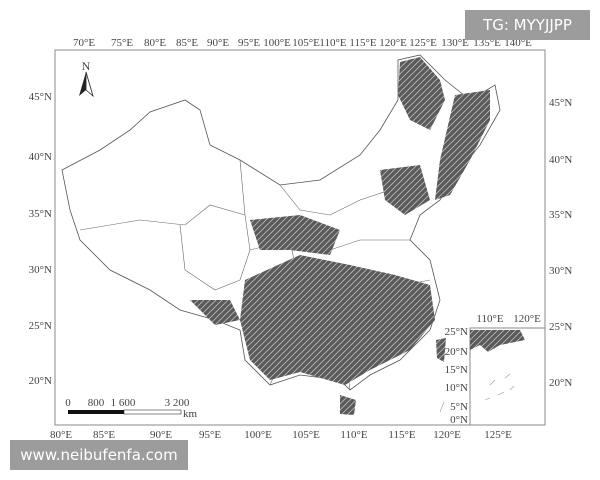 The image size is (600, 480). Describe the element at coordinates (40, 97) in the screenshot. I see `left-lat-label: 45°N` at that location.